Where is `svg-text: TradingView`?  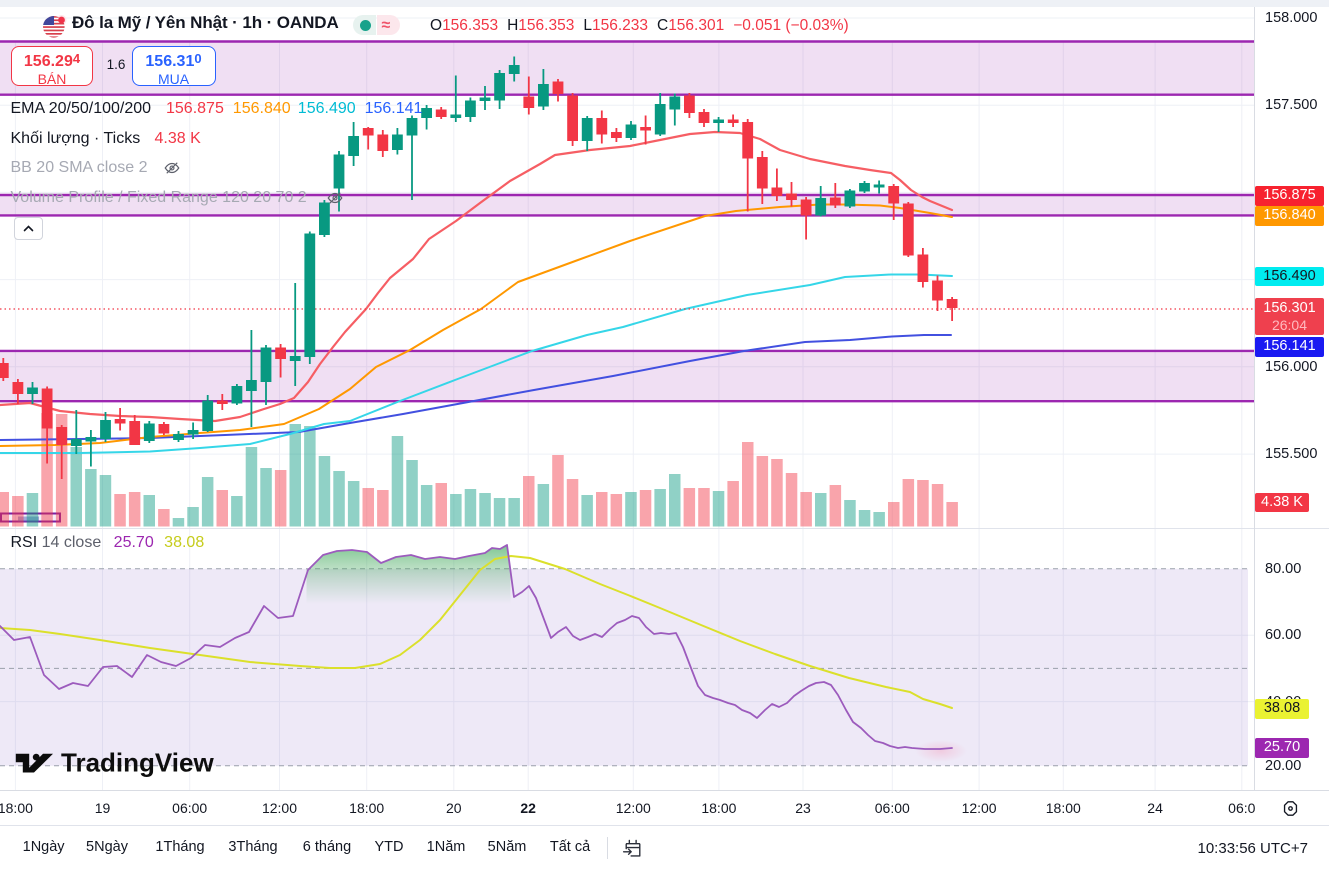
svg-text: TradingView is located at coordinates (137, 763).